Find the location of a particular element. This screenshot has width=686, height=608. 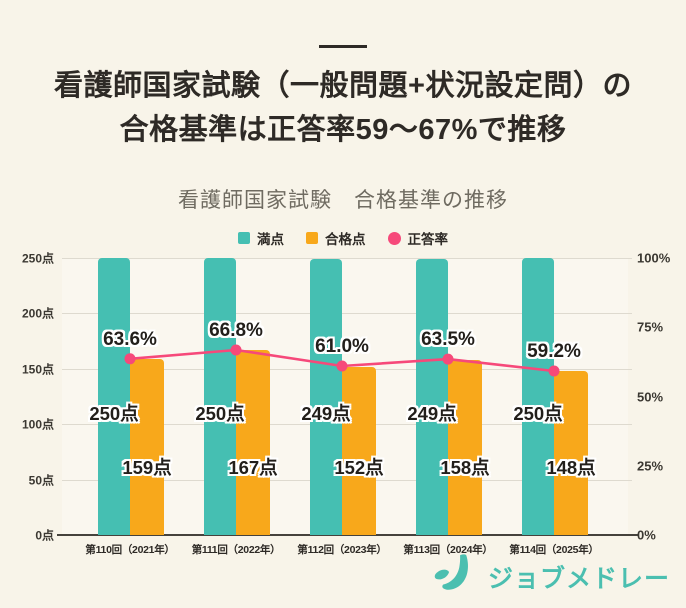

left-axis-tick: 100点 is located at coordinates (37, 424).